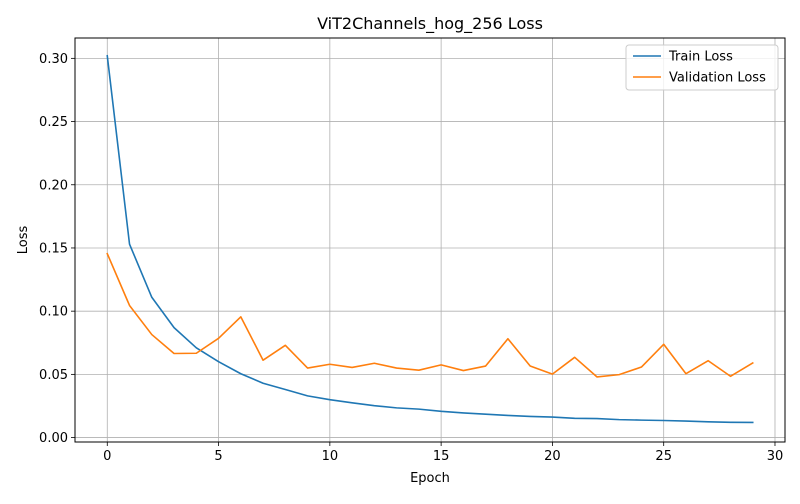 The height and width of the screenshot is (504, 800). What do you see at coordinates (430, 478) in the screenshot?
I see `x-axis-label: Epoch` at bounding box center [430, 478].